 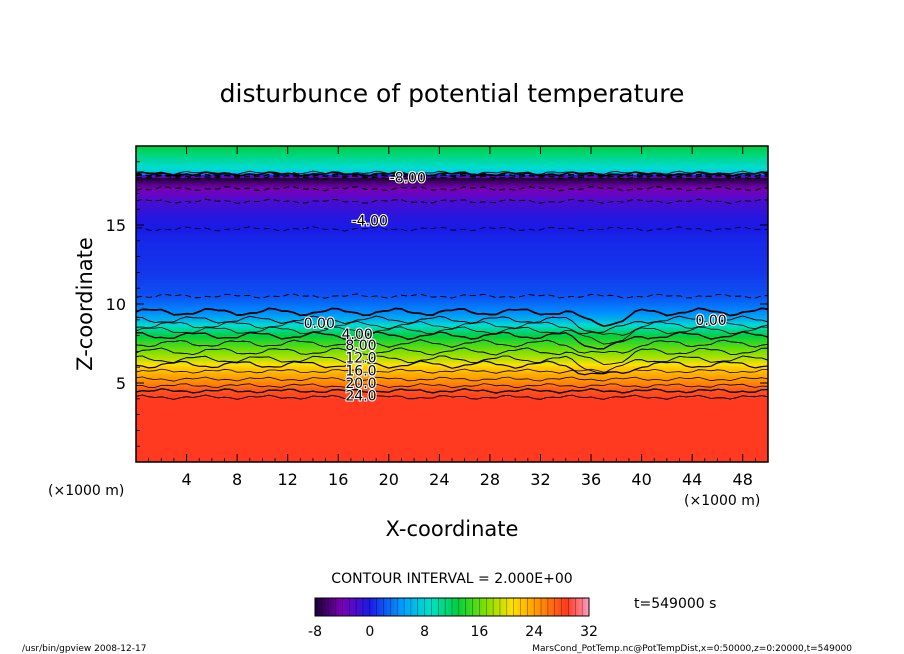 What do you see at coordinates (360, 346) in the screenshot?
I see `contour-label: 8.00` at bounding box center [360, 346].